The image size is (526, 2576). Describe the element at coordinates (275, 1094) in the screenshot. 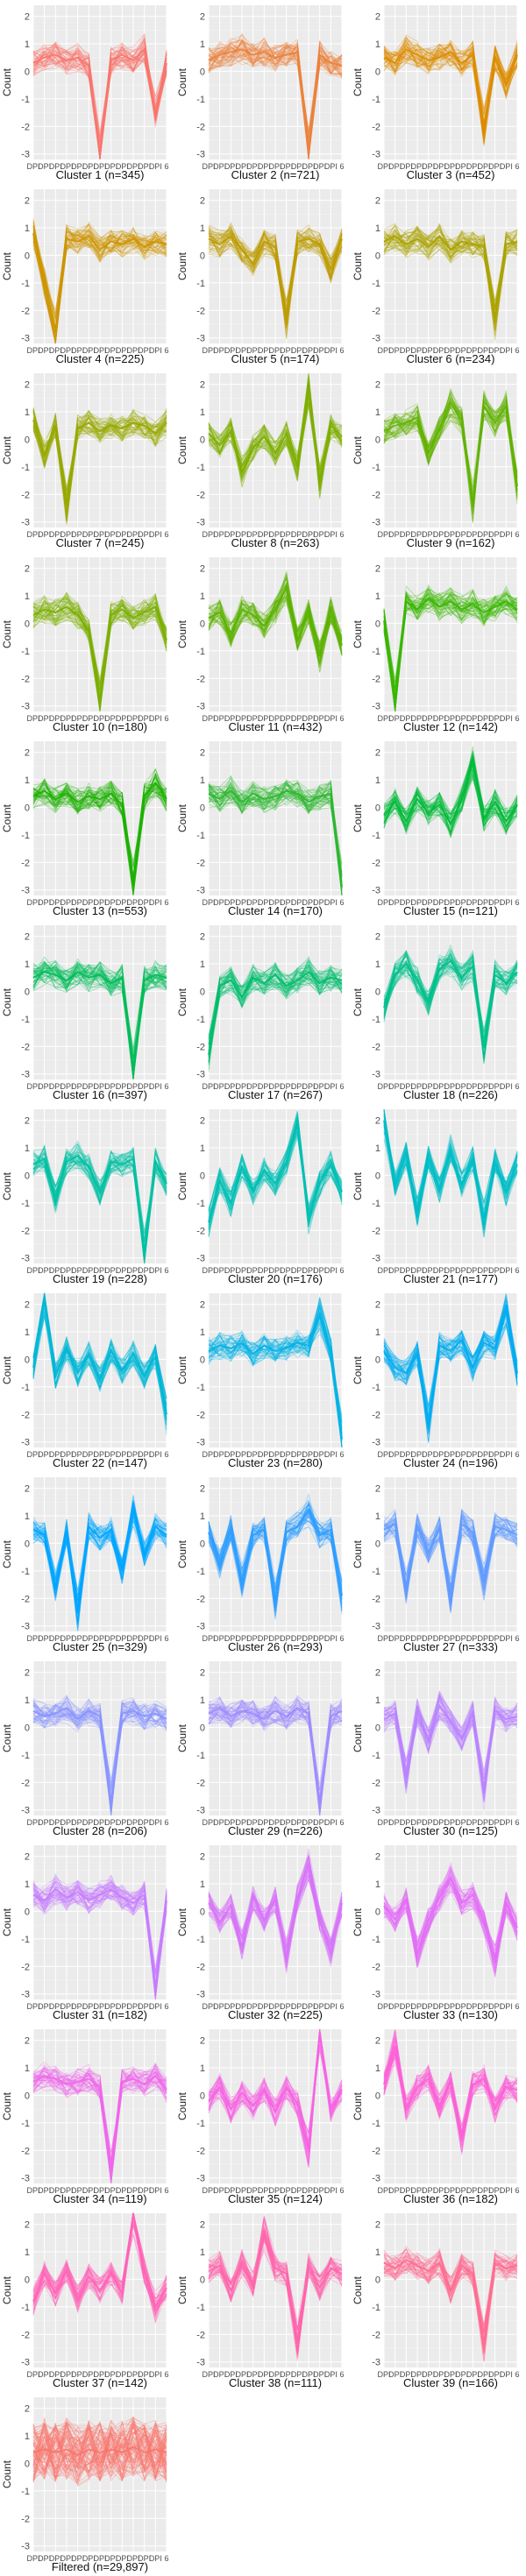

I see `cluster-title: Cluster 17 (n=267)` at that location.